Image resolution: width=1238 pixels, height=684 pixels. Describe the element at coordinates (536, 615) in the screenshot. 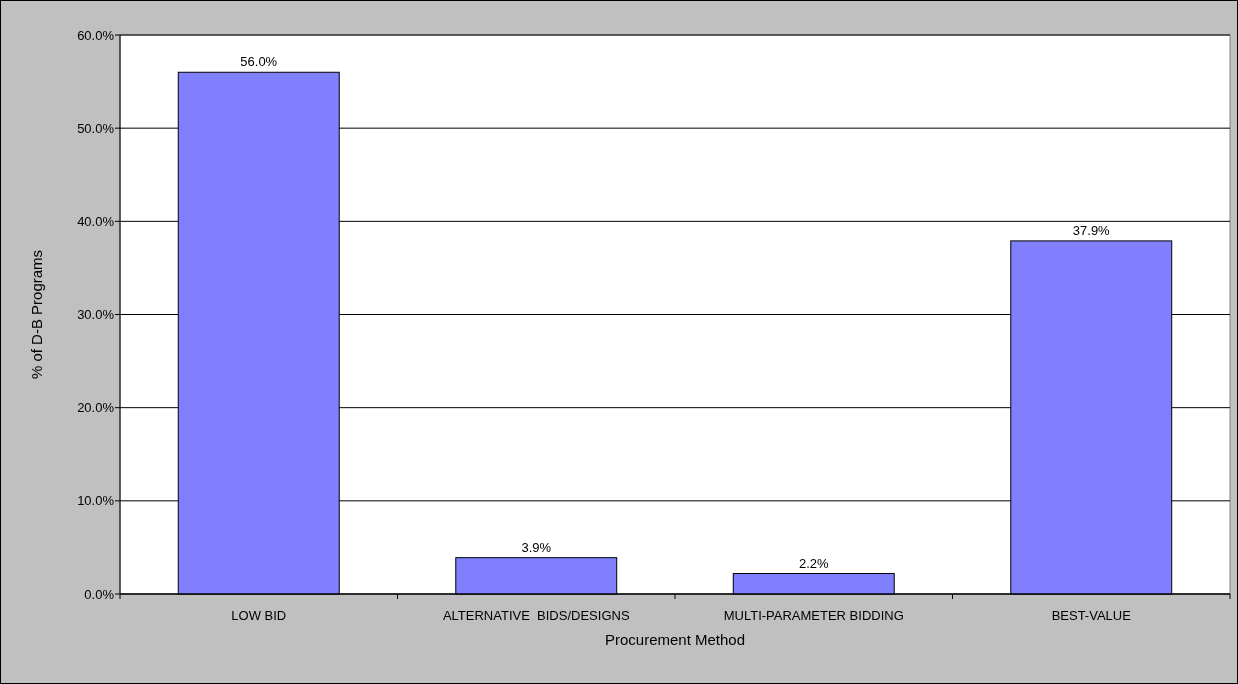

I see `x-tick-label: ALTERNATIVE BIDS/DESIGNS` at that location.